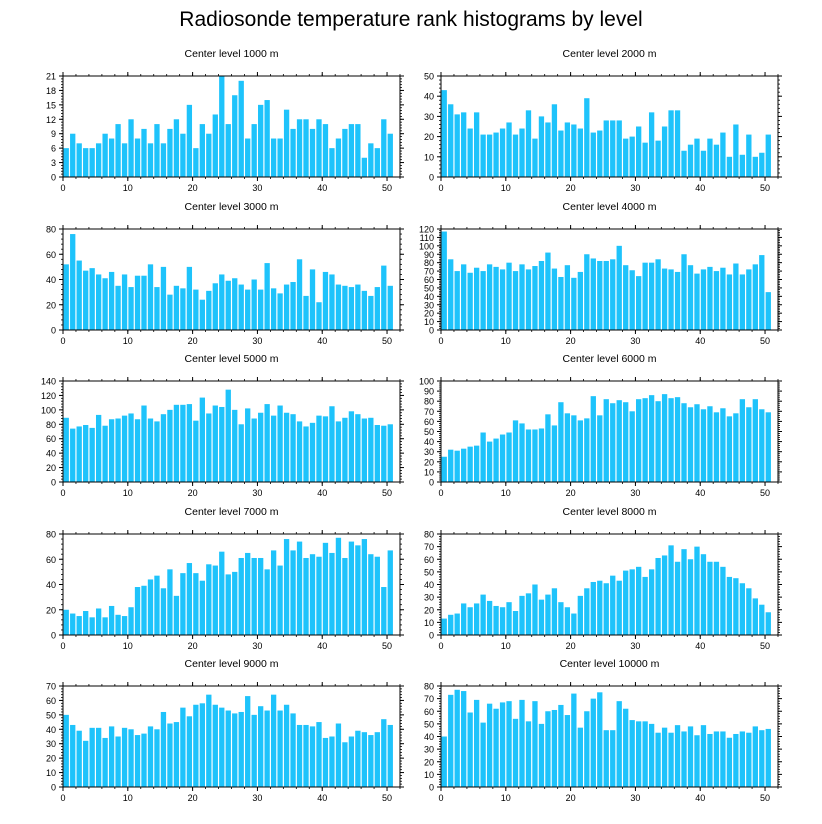 Image resolution: width=822 pixels, height=824 pixels. What do you see at coordinates (429, 97) in the screenshot?
I see `y-tick-label: 40` at bounding box center [429, 97].